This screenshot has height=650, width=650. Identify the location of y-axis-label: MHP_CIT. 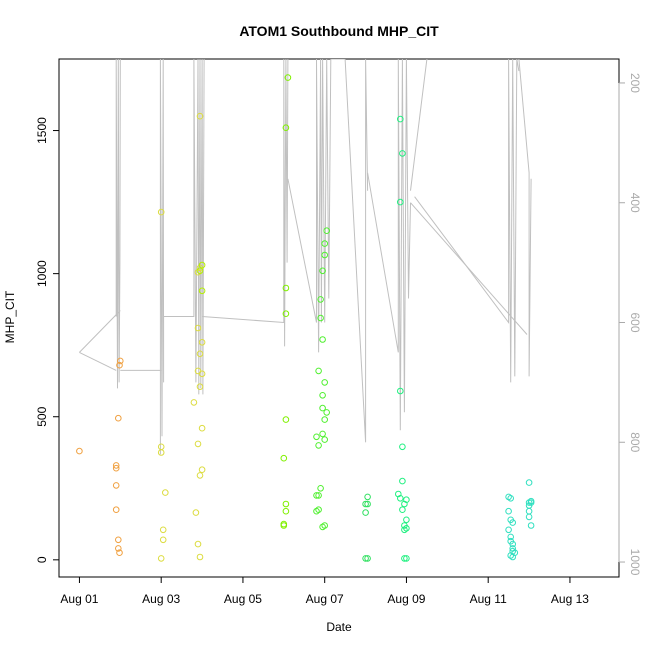
(10, 316).